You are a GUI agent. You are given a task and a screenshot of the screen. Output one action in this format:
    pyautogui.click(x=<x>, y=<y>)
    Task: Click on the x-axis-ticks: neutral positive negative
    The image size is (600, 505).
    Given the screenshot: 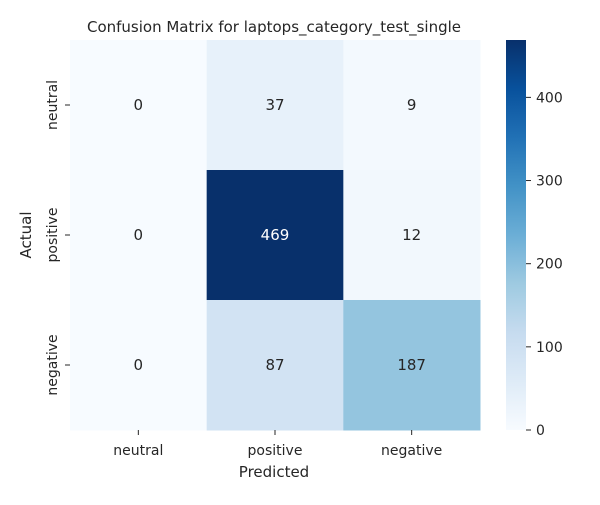 What is the action you would take?
    pyautogui.click(x=277, y=444)
    